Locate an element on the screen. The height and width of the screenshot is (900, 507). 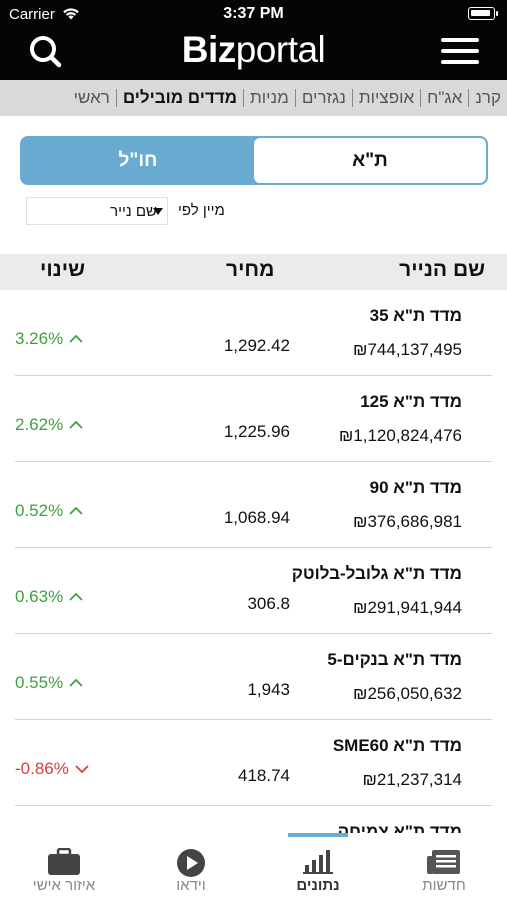
bottom-tab-bar: חדשות נתונים וידאו איזור אישי is located at coordinates (253, 866).